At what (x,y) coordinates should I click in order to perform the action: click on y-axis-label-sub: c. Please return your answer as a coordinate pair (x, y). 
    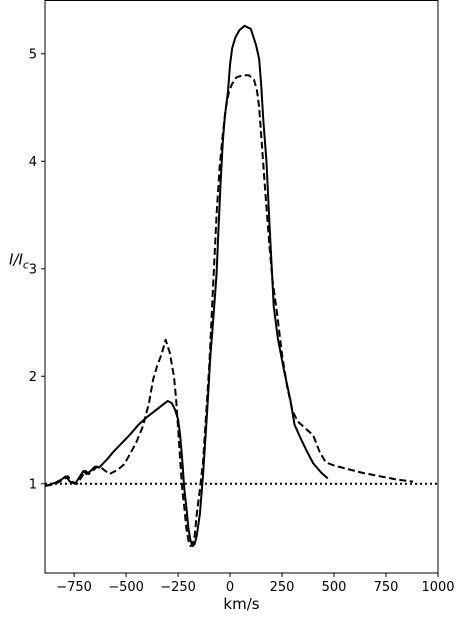
    Looking at the image, I should click on (26, 264).